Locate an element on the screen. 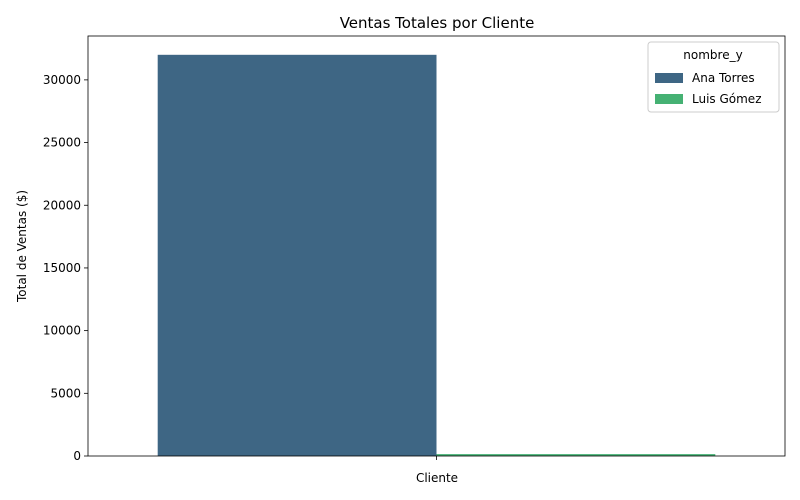 The image size is (800, 500). x-axis-label: Cliente is located at coordinates (437, 478).